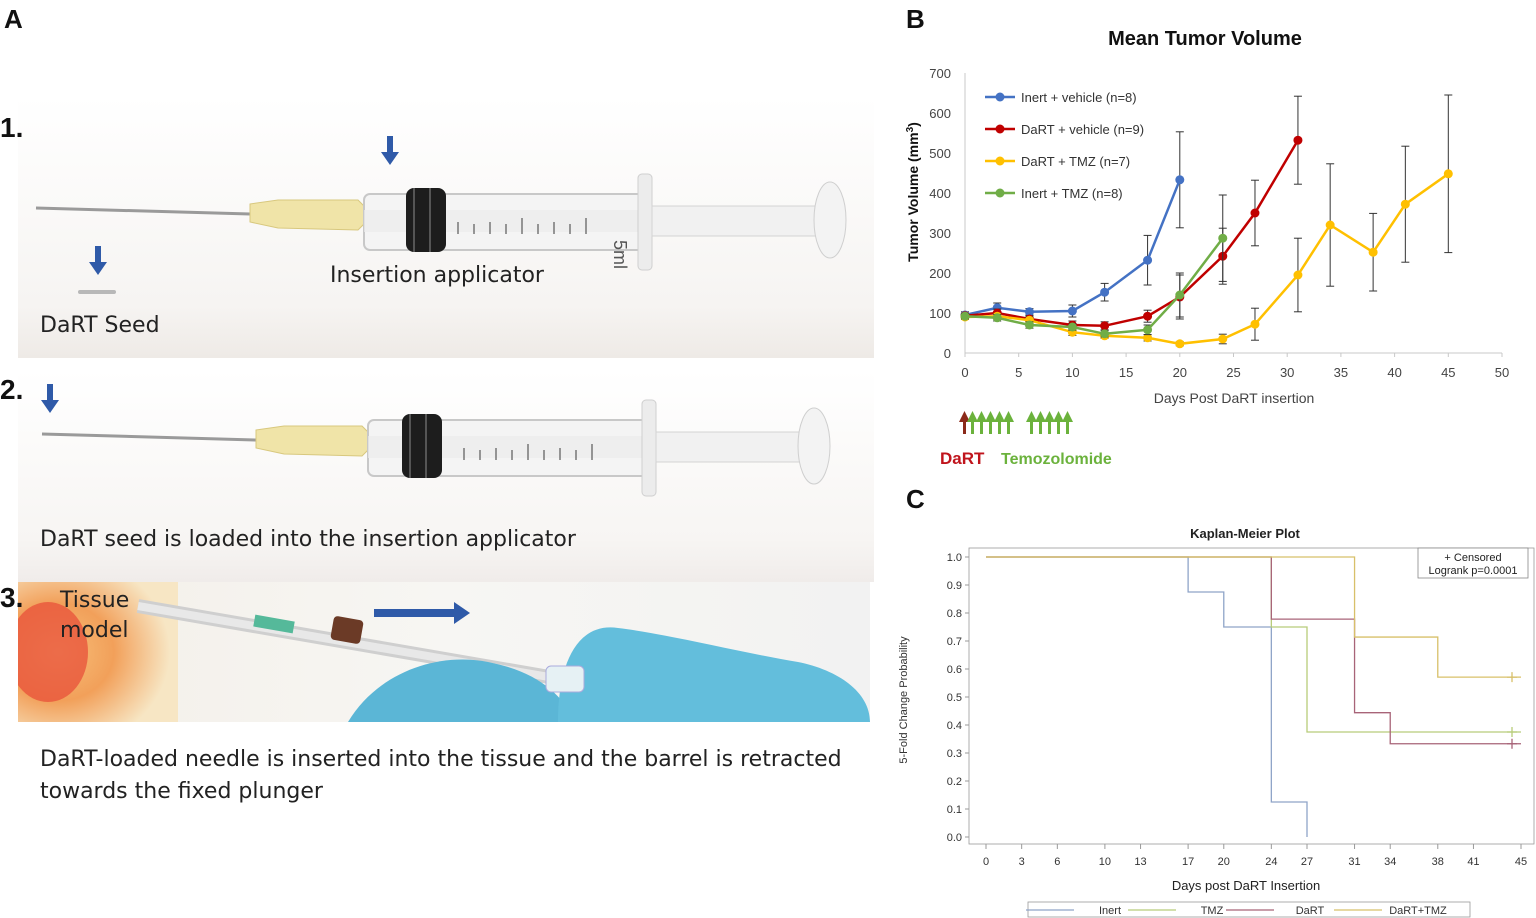  Describe the element at coordinates (1072, 193) in the screenshot. I see `legend-label: Inert + TMZ (n=8)` at that location.